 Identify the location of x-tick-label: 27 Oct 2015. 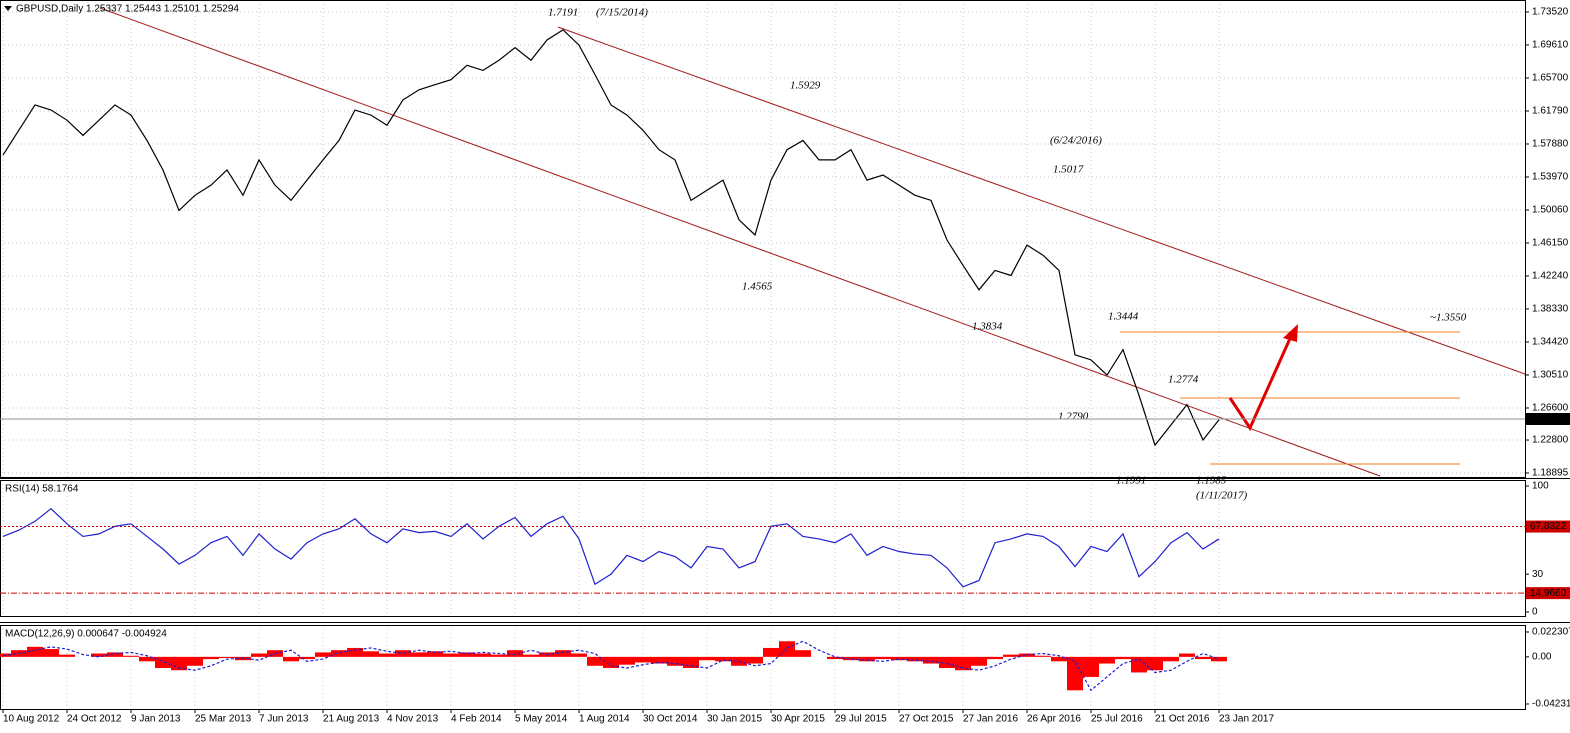
(926, 719).